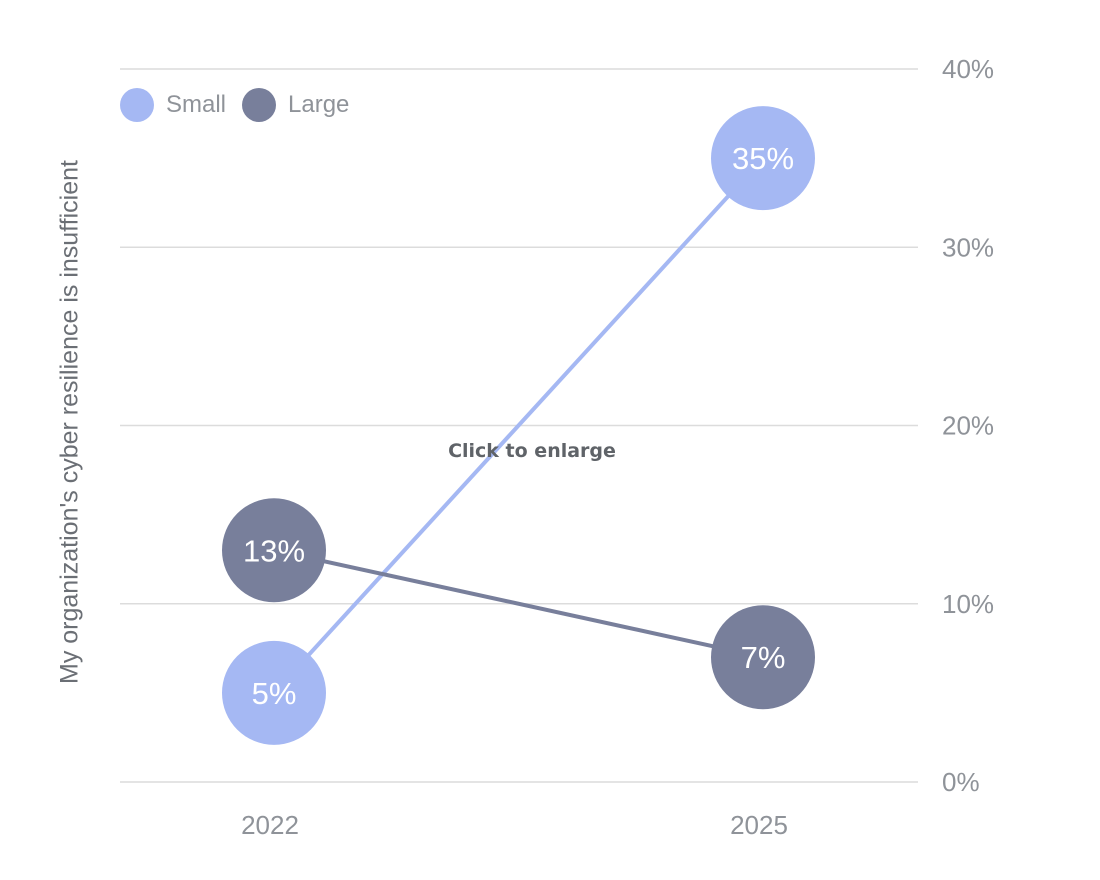 This screenshot has height=880, width=1100. Describe the element at coordinates (518, 604) in the screenshot. I see `series-line-large` at that location.